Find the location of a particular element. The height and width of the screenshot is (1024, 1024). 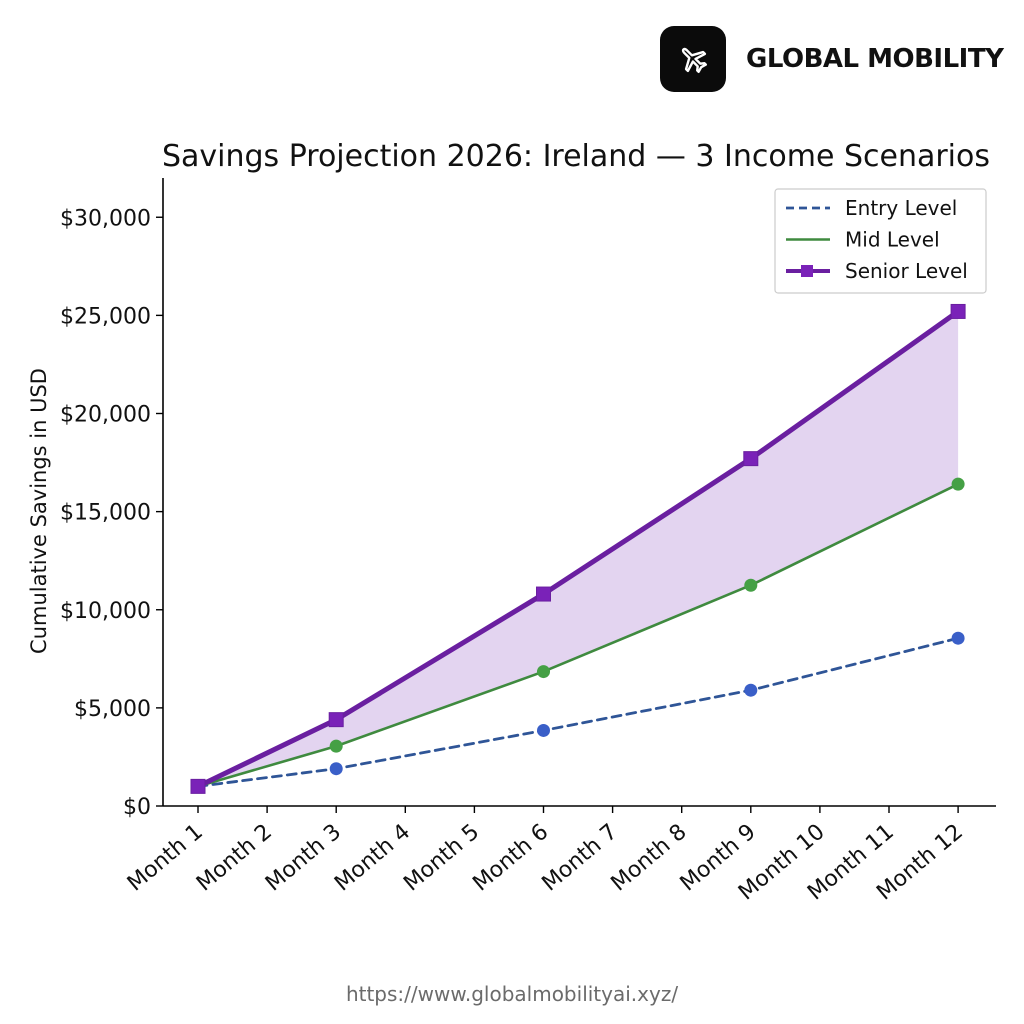

x-tick-label: Month 1 is located at coordinates (165, 857).